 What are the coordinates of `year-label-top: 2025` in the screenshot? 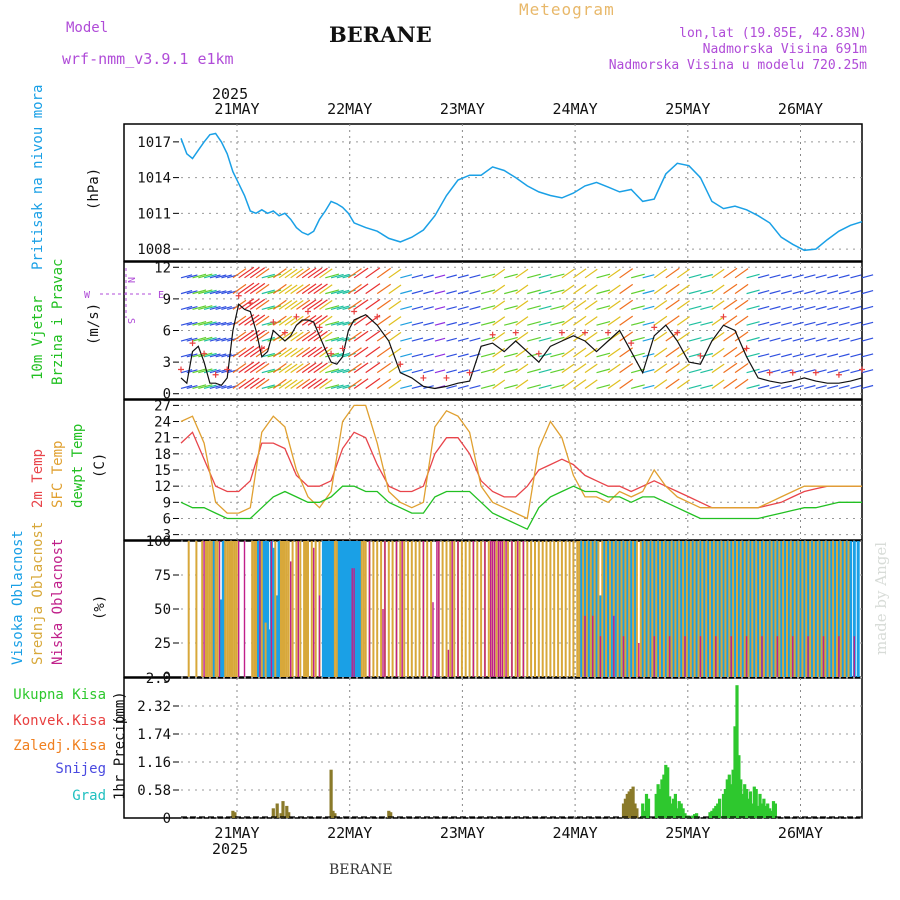 It's located at (230, 94).